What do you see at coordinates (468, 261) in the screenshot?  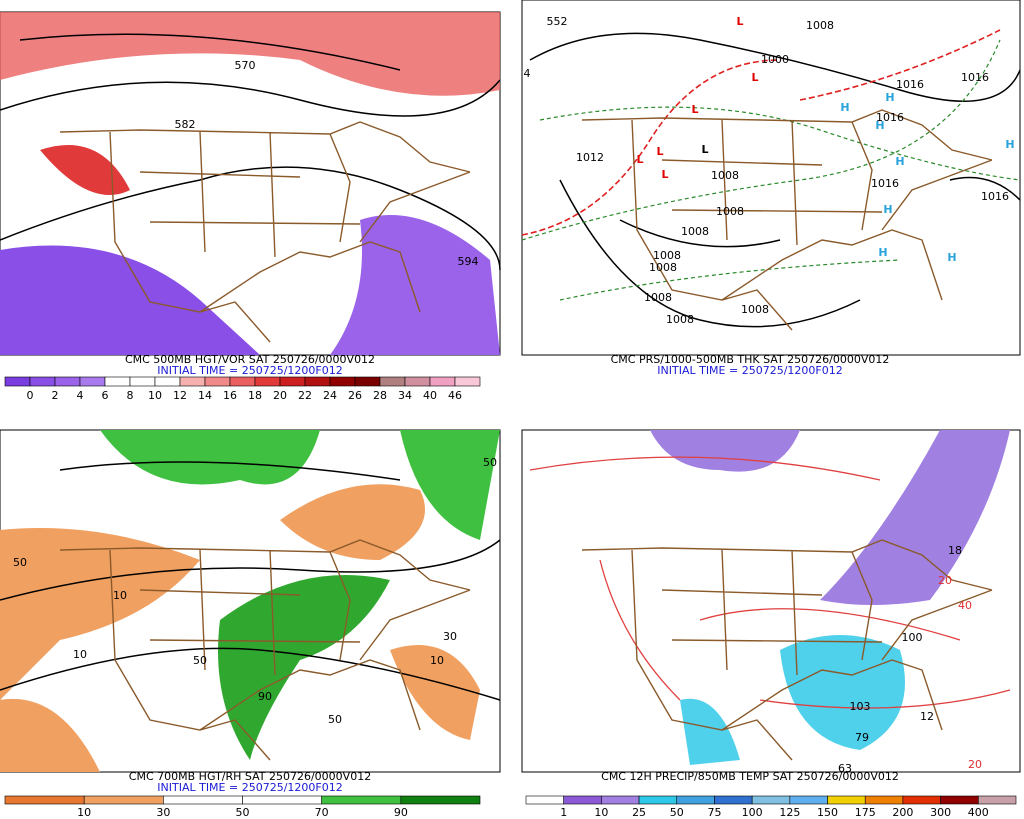 I see `contour-label: 594` at bounding box center [468, 261].